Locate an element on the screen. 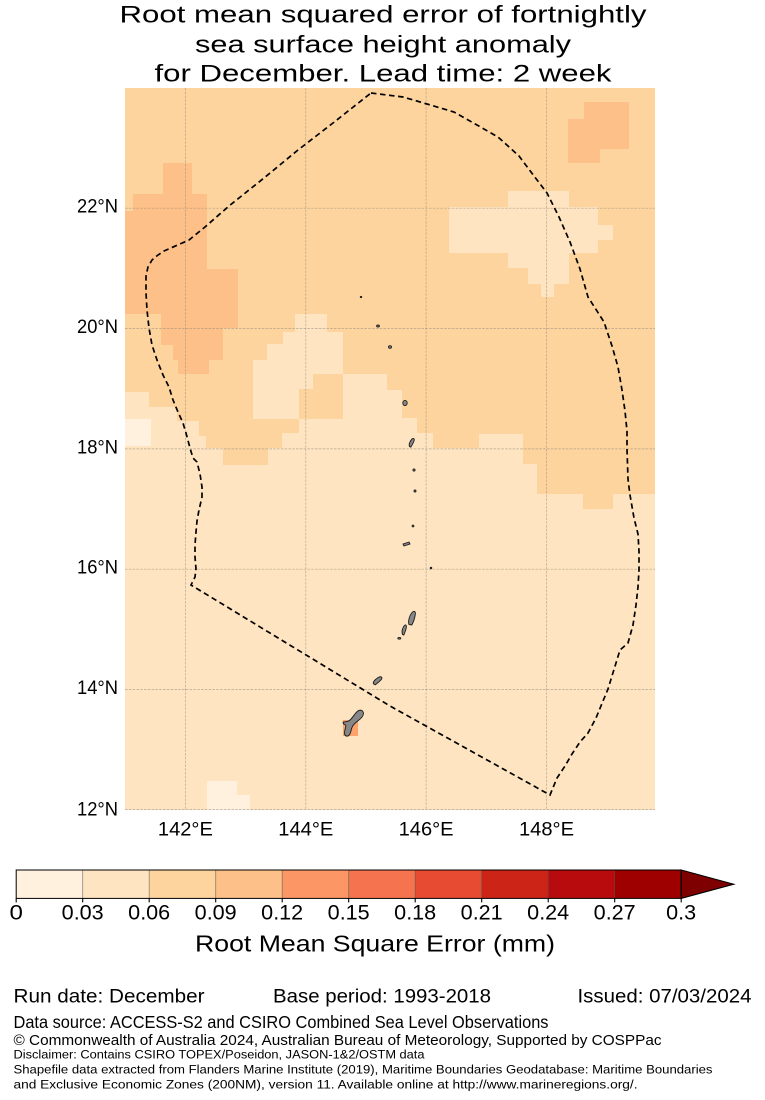  svg-text: 144°E is located at coordinates (305, 830).